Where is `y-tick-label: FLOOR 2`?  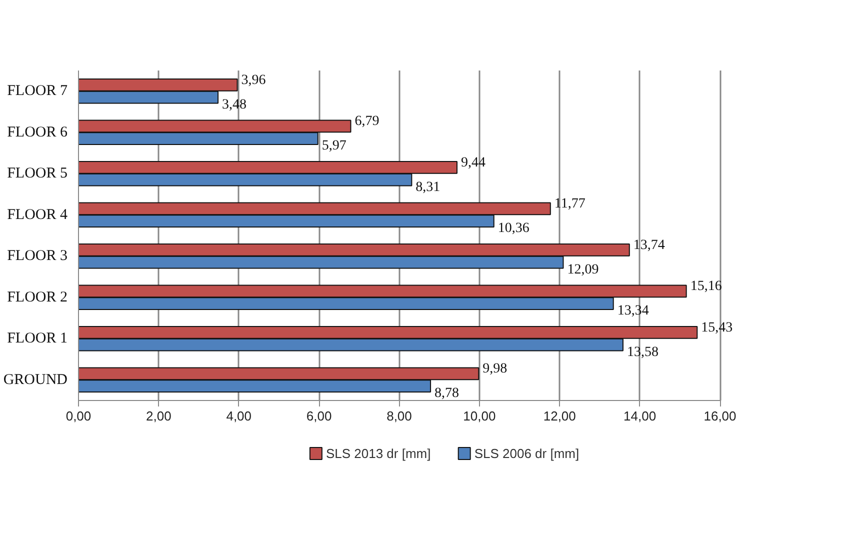 y-tick-label: FLOOR 2 is located at coordinates (37, 297).